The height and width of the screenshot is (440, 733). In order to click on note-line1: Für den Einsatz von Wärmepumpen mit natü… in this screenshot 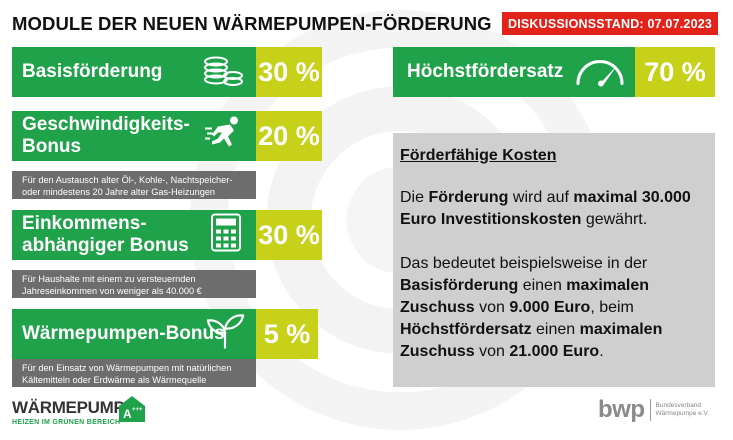, I will do `click(127, 368)`.